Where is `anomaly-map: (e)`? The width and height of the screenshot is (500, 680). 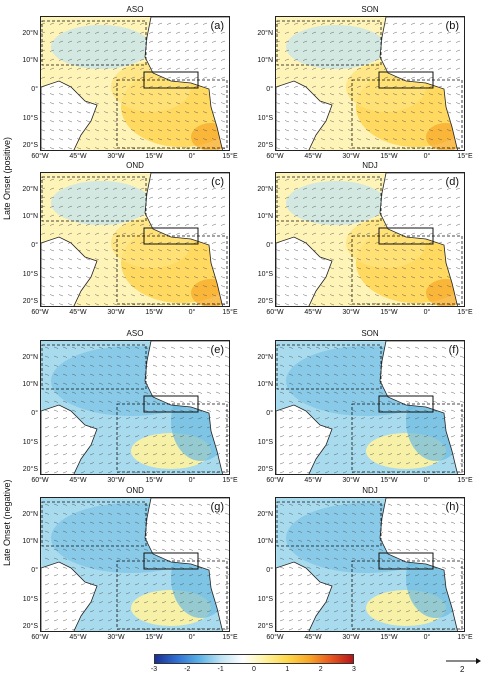 anomaly-map: (e) is located at coordinates (135, 407).